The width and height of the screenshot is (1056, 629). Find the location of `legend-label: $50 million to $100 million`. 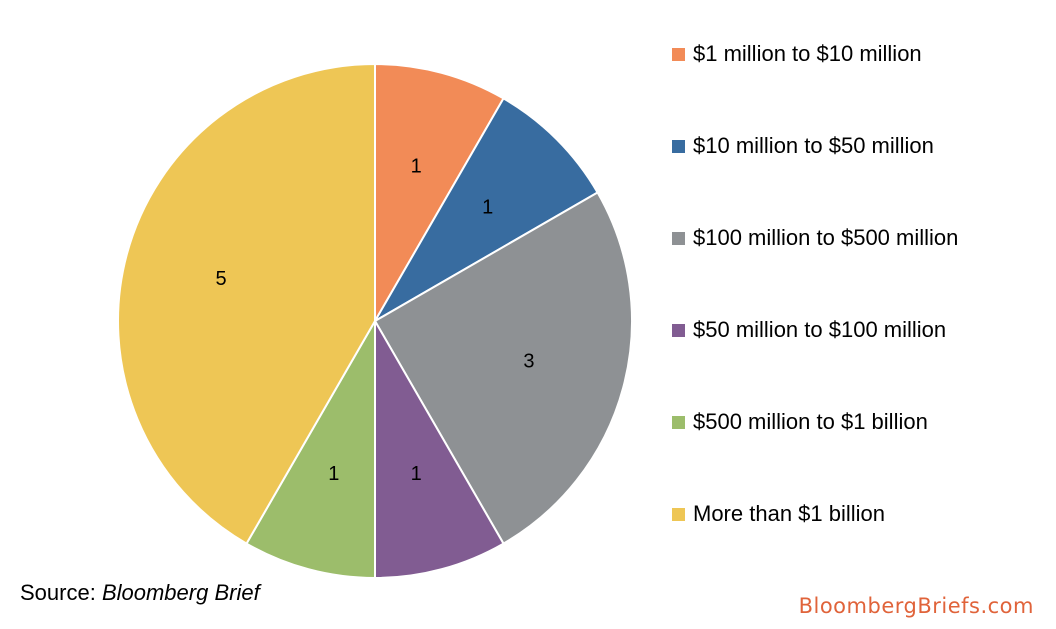

legend-label: $50 million to $100 million is located at coordinates (820, 329).